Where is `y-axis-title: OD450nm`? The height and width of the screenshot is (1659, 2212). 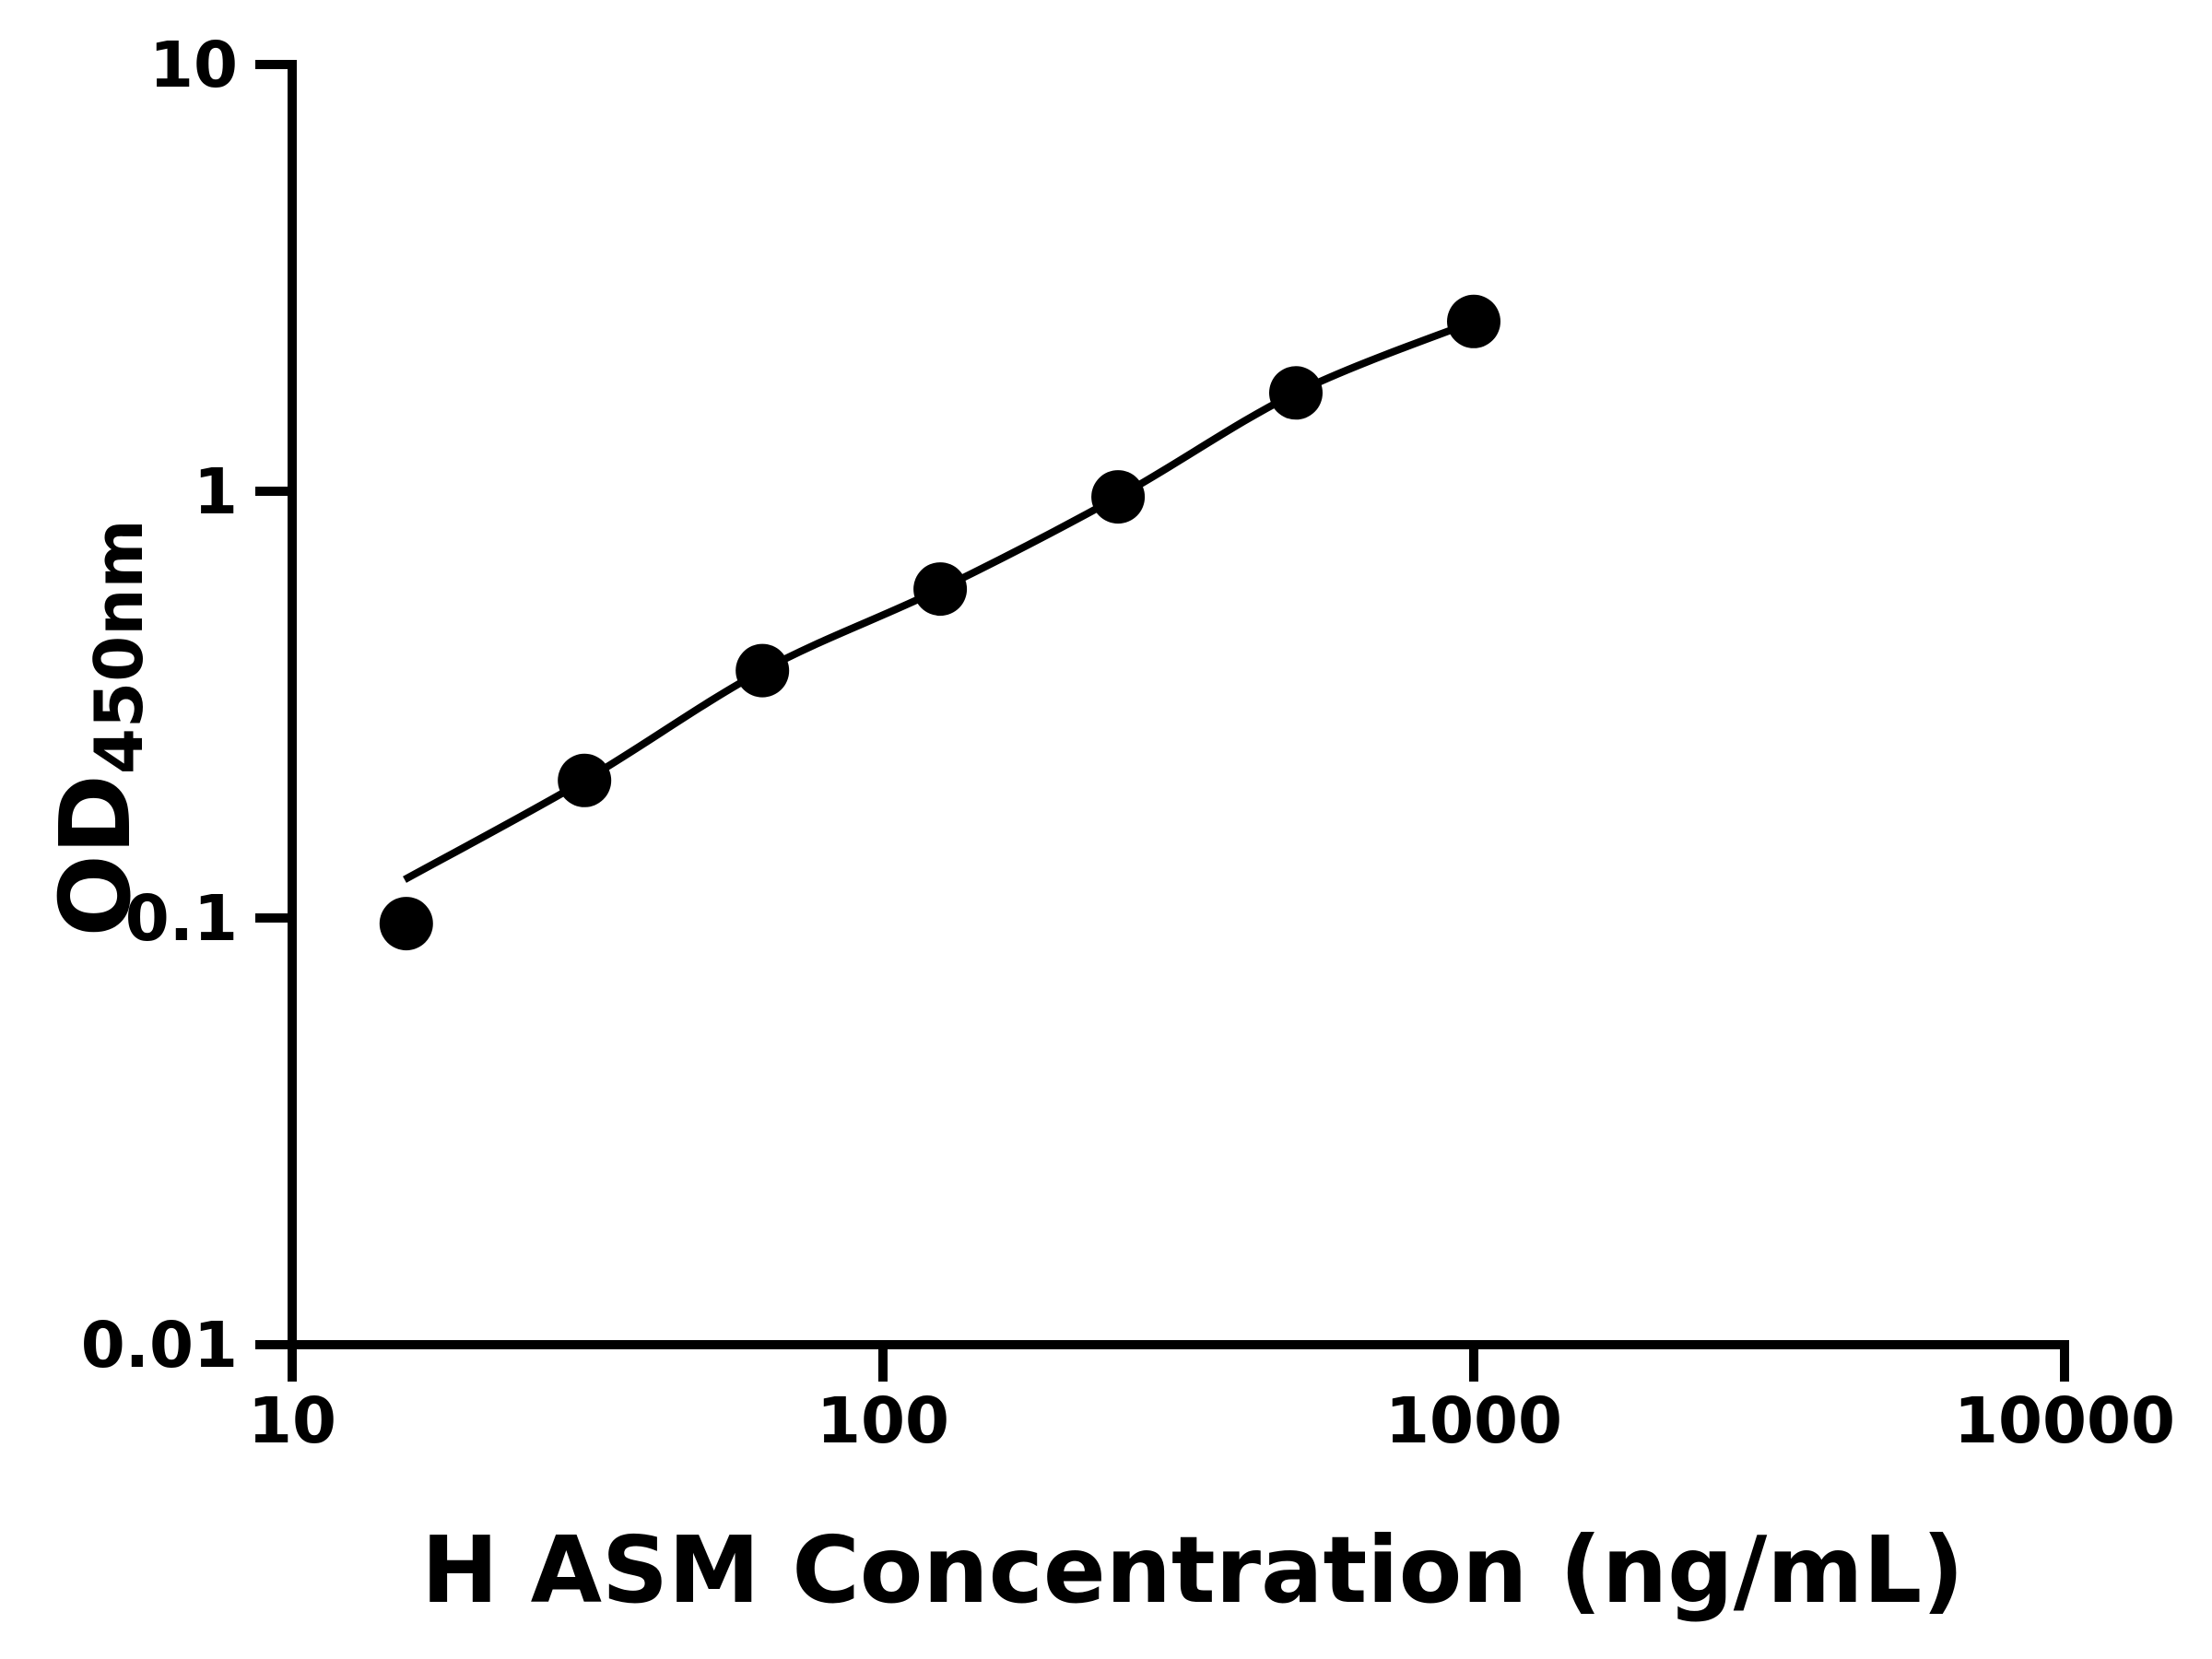
y-axis-title: OD450nm is located at coordinates (99, 728).